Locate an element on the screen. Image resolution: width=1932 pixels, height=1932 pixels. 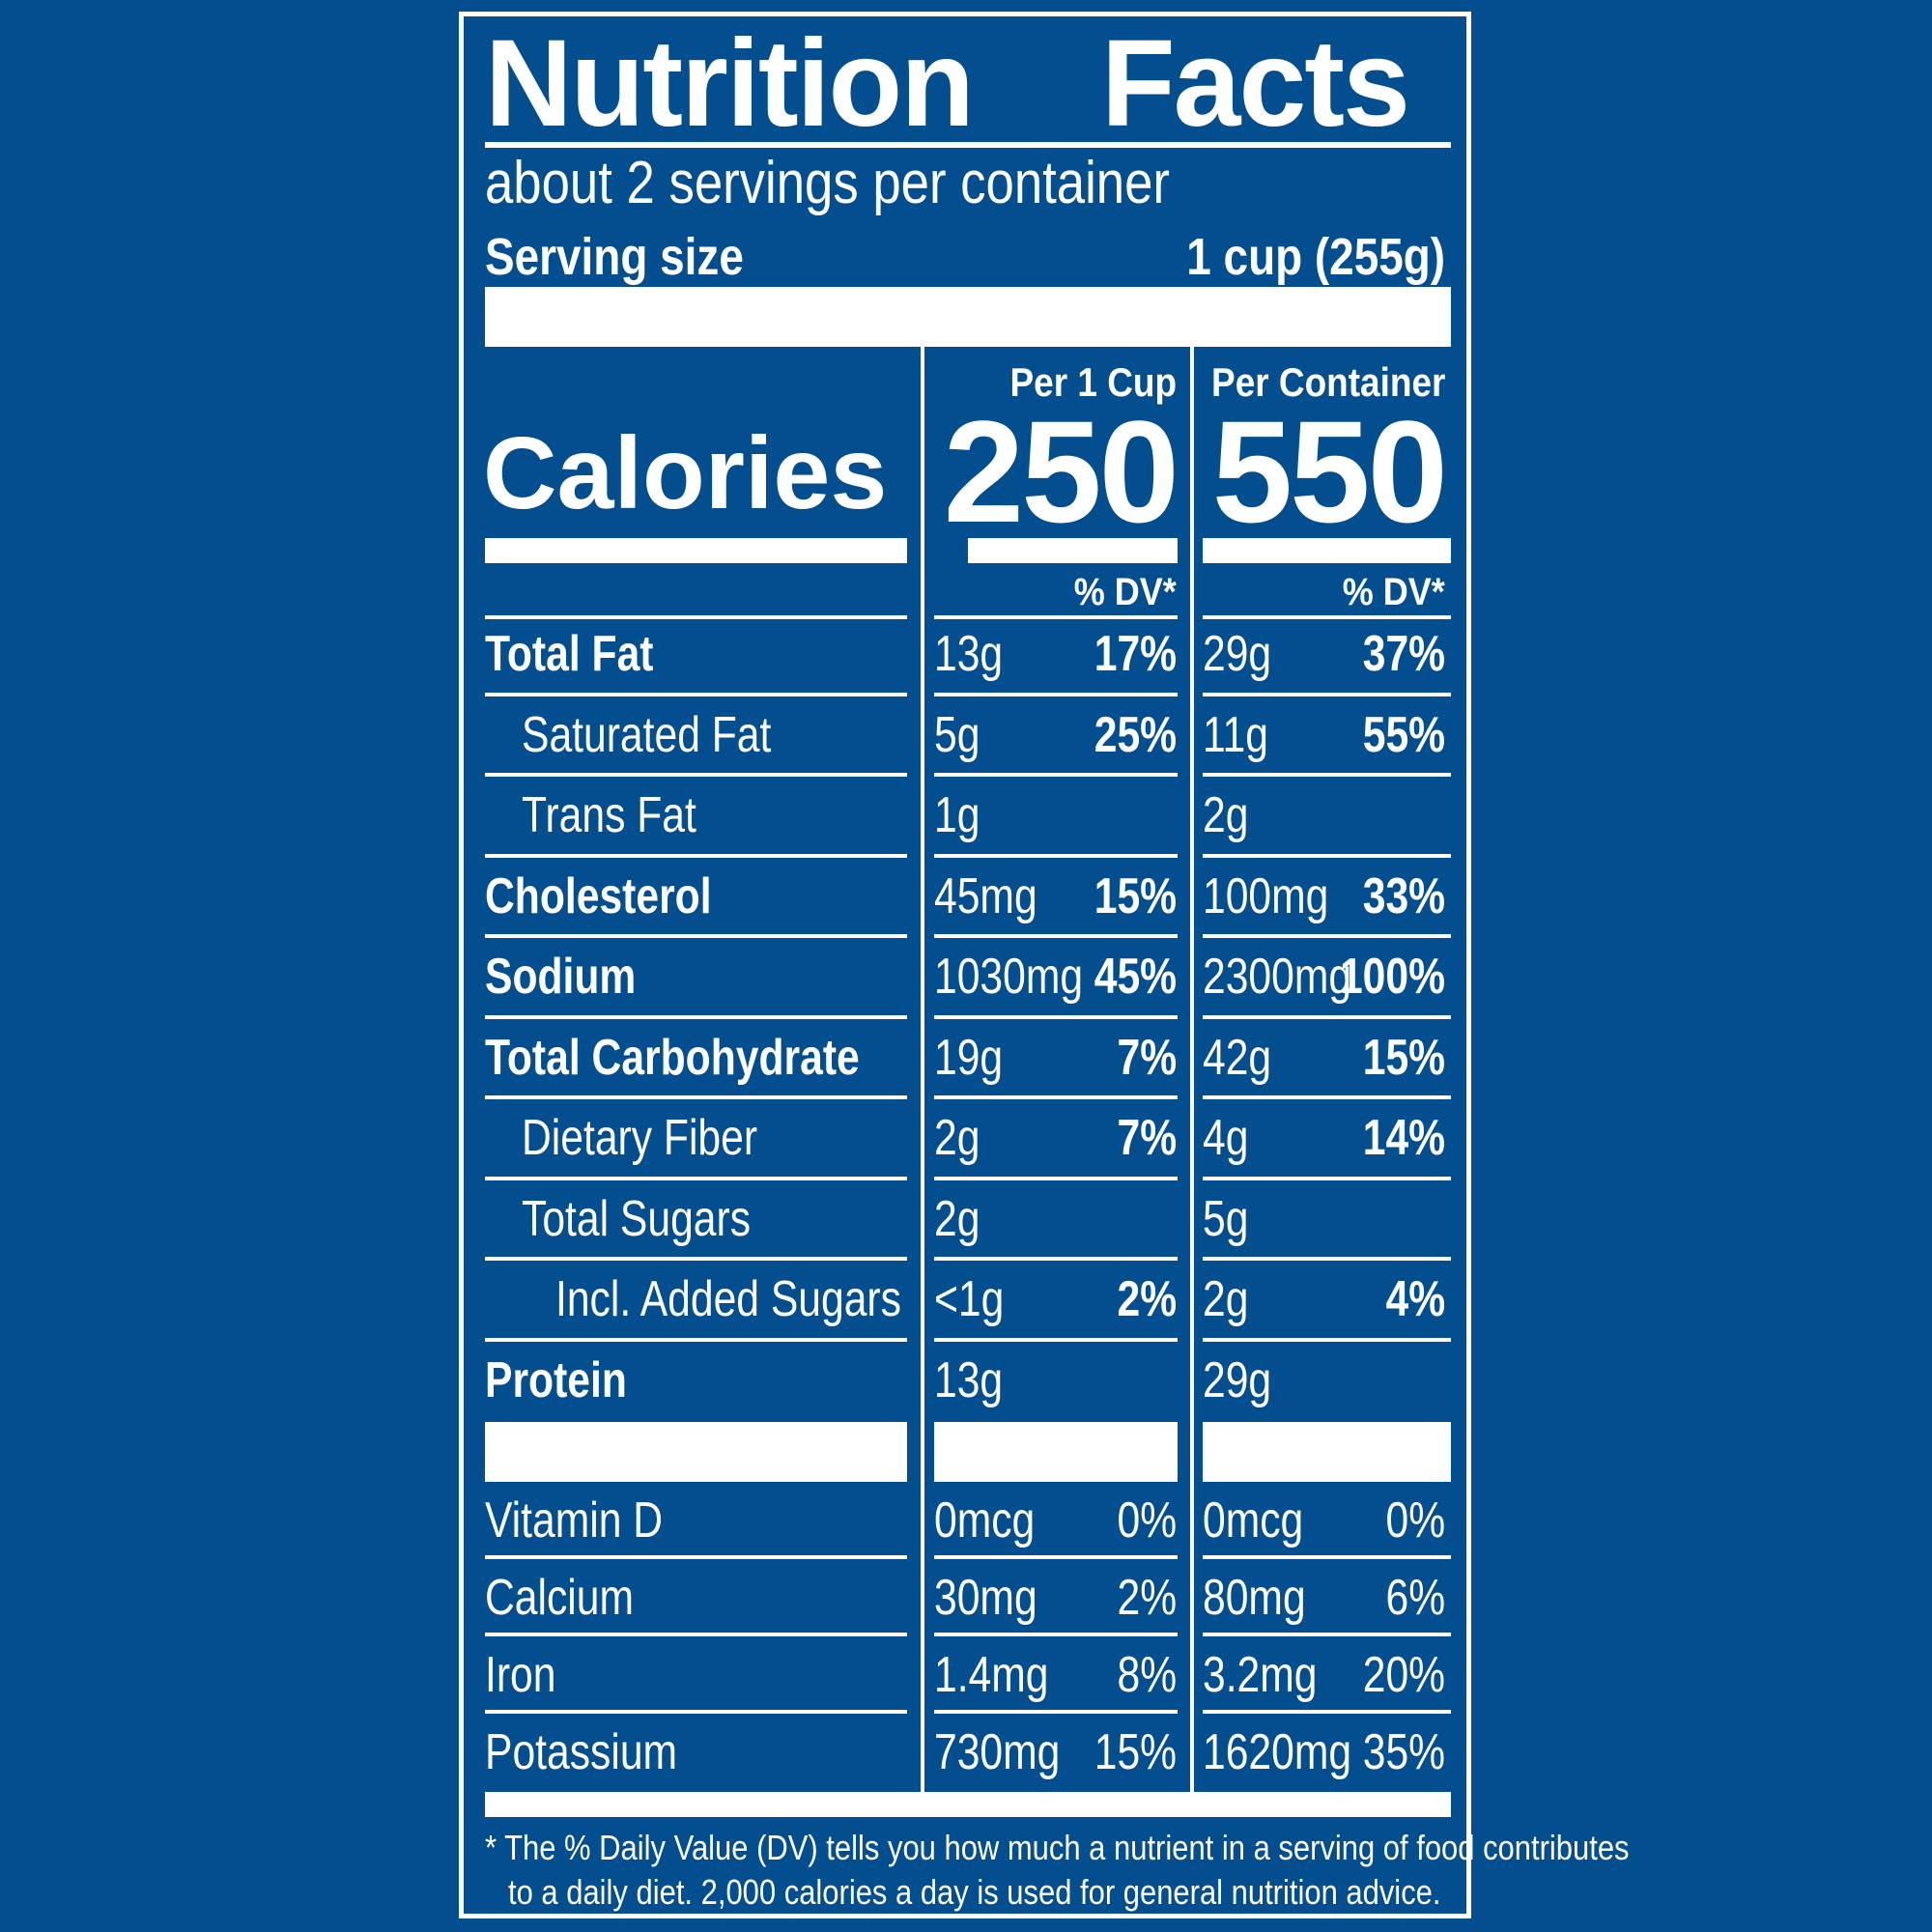
nutrient-dv-per-cup: 7% is located at coordinates (1147, 1138).